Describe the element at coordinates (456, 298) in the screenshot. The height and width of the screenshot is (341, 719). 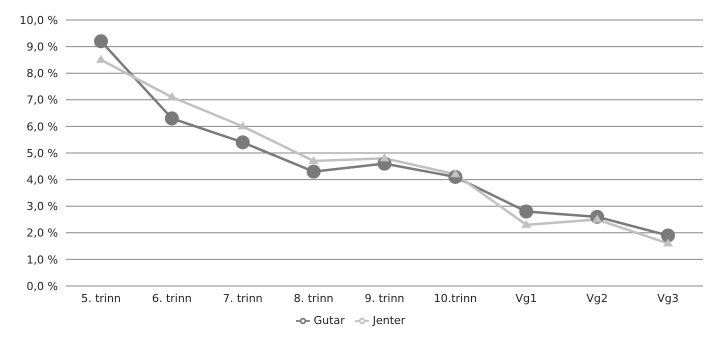
I see `x-tick-label: 10.trinn` at that location.